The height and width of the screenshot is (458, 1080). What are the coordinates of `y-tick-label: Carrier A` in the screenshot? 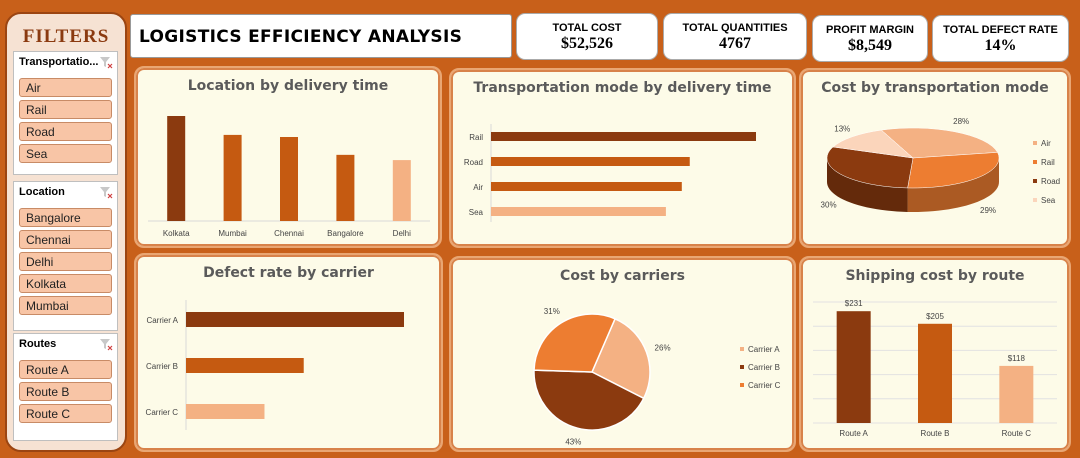 It's located at (162, 320).